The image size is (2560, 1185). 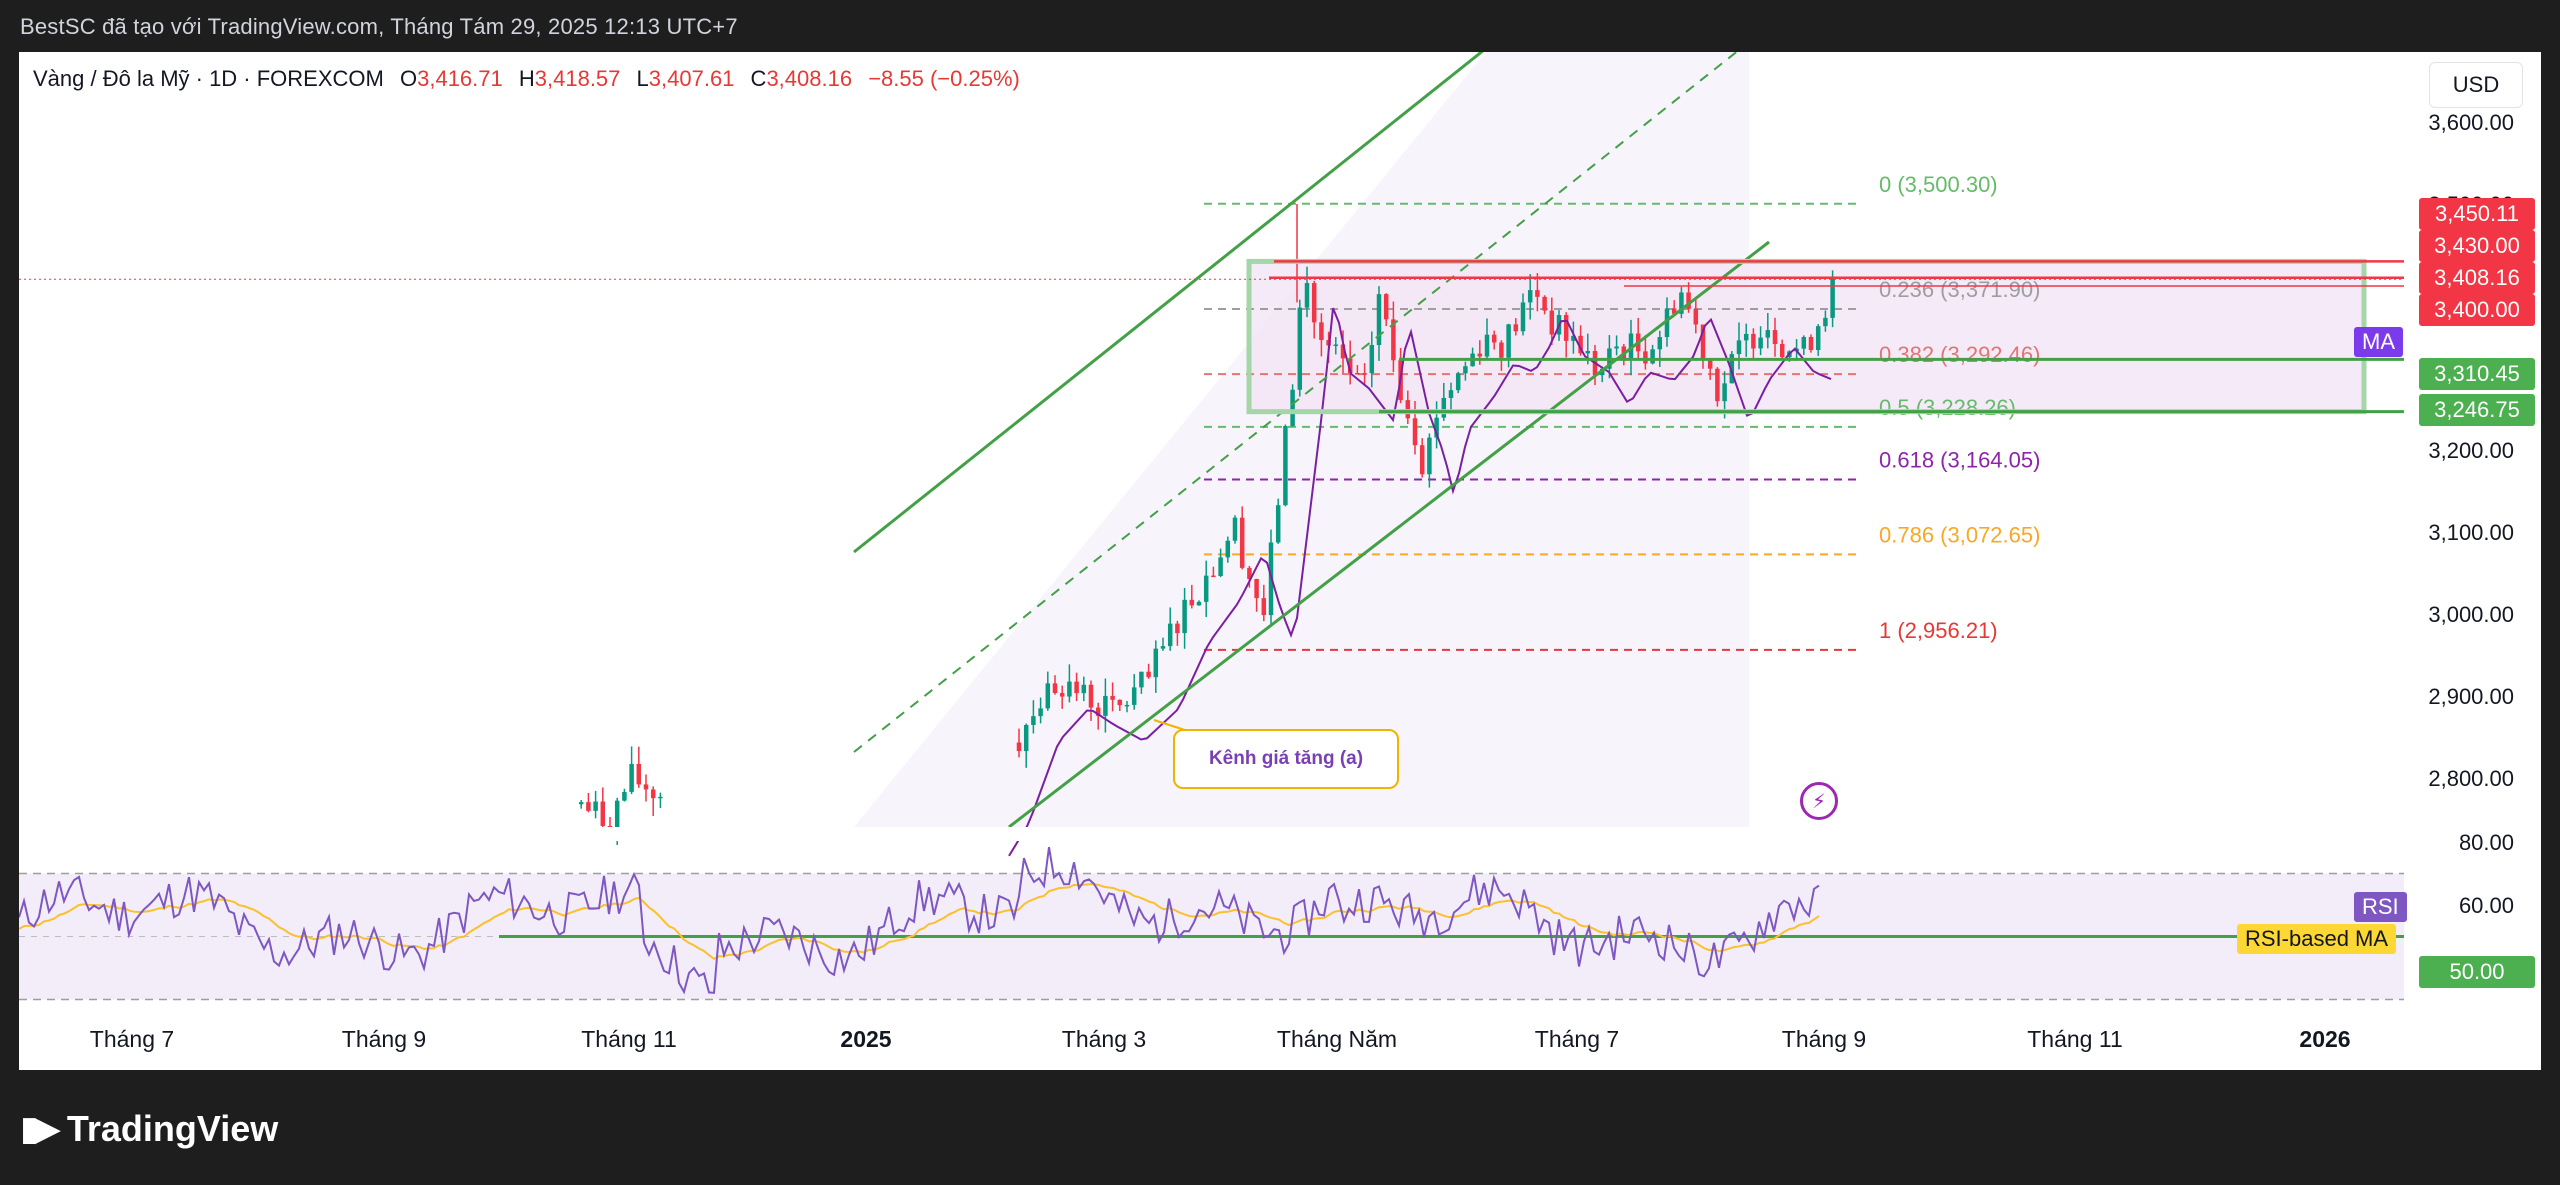 I want to click on channel-lower-line, so click(x=1389, y=534).